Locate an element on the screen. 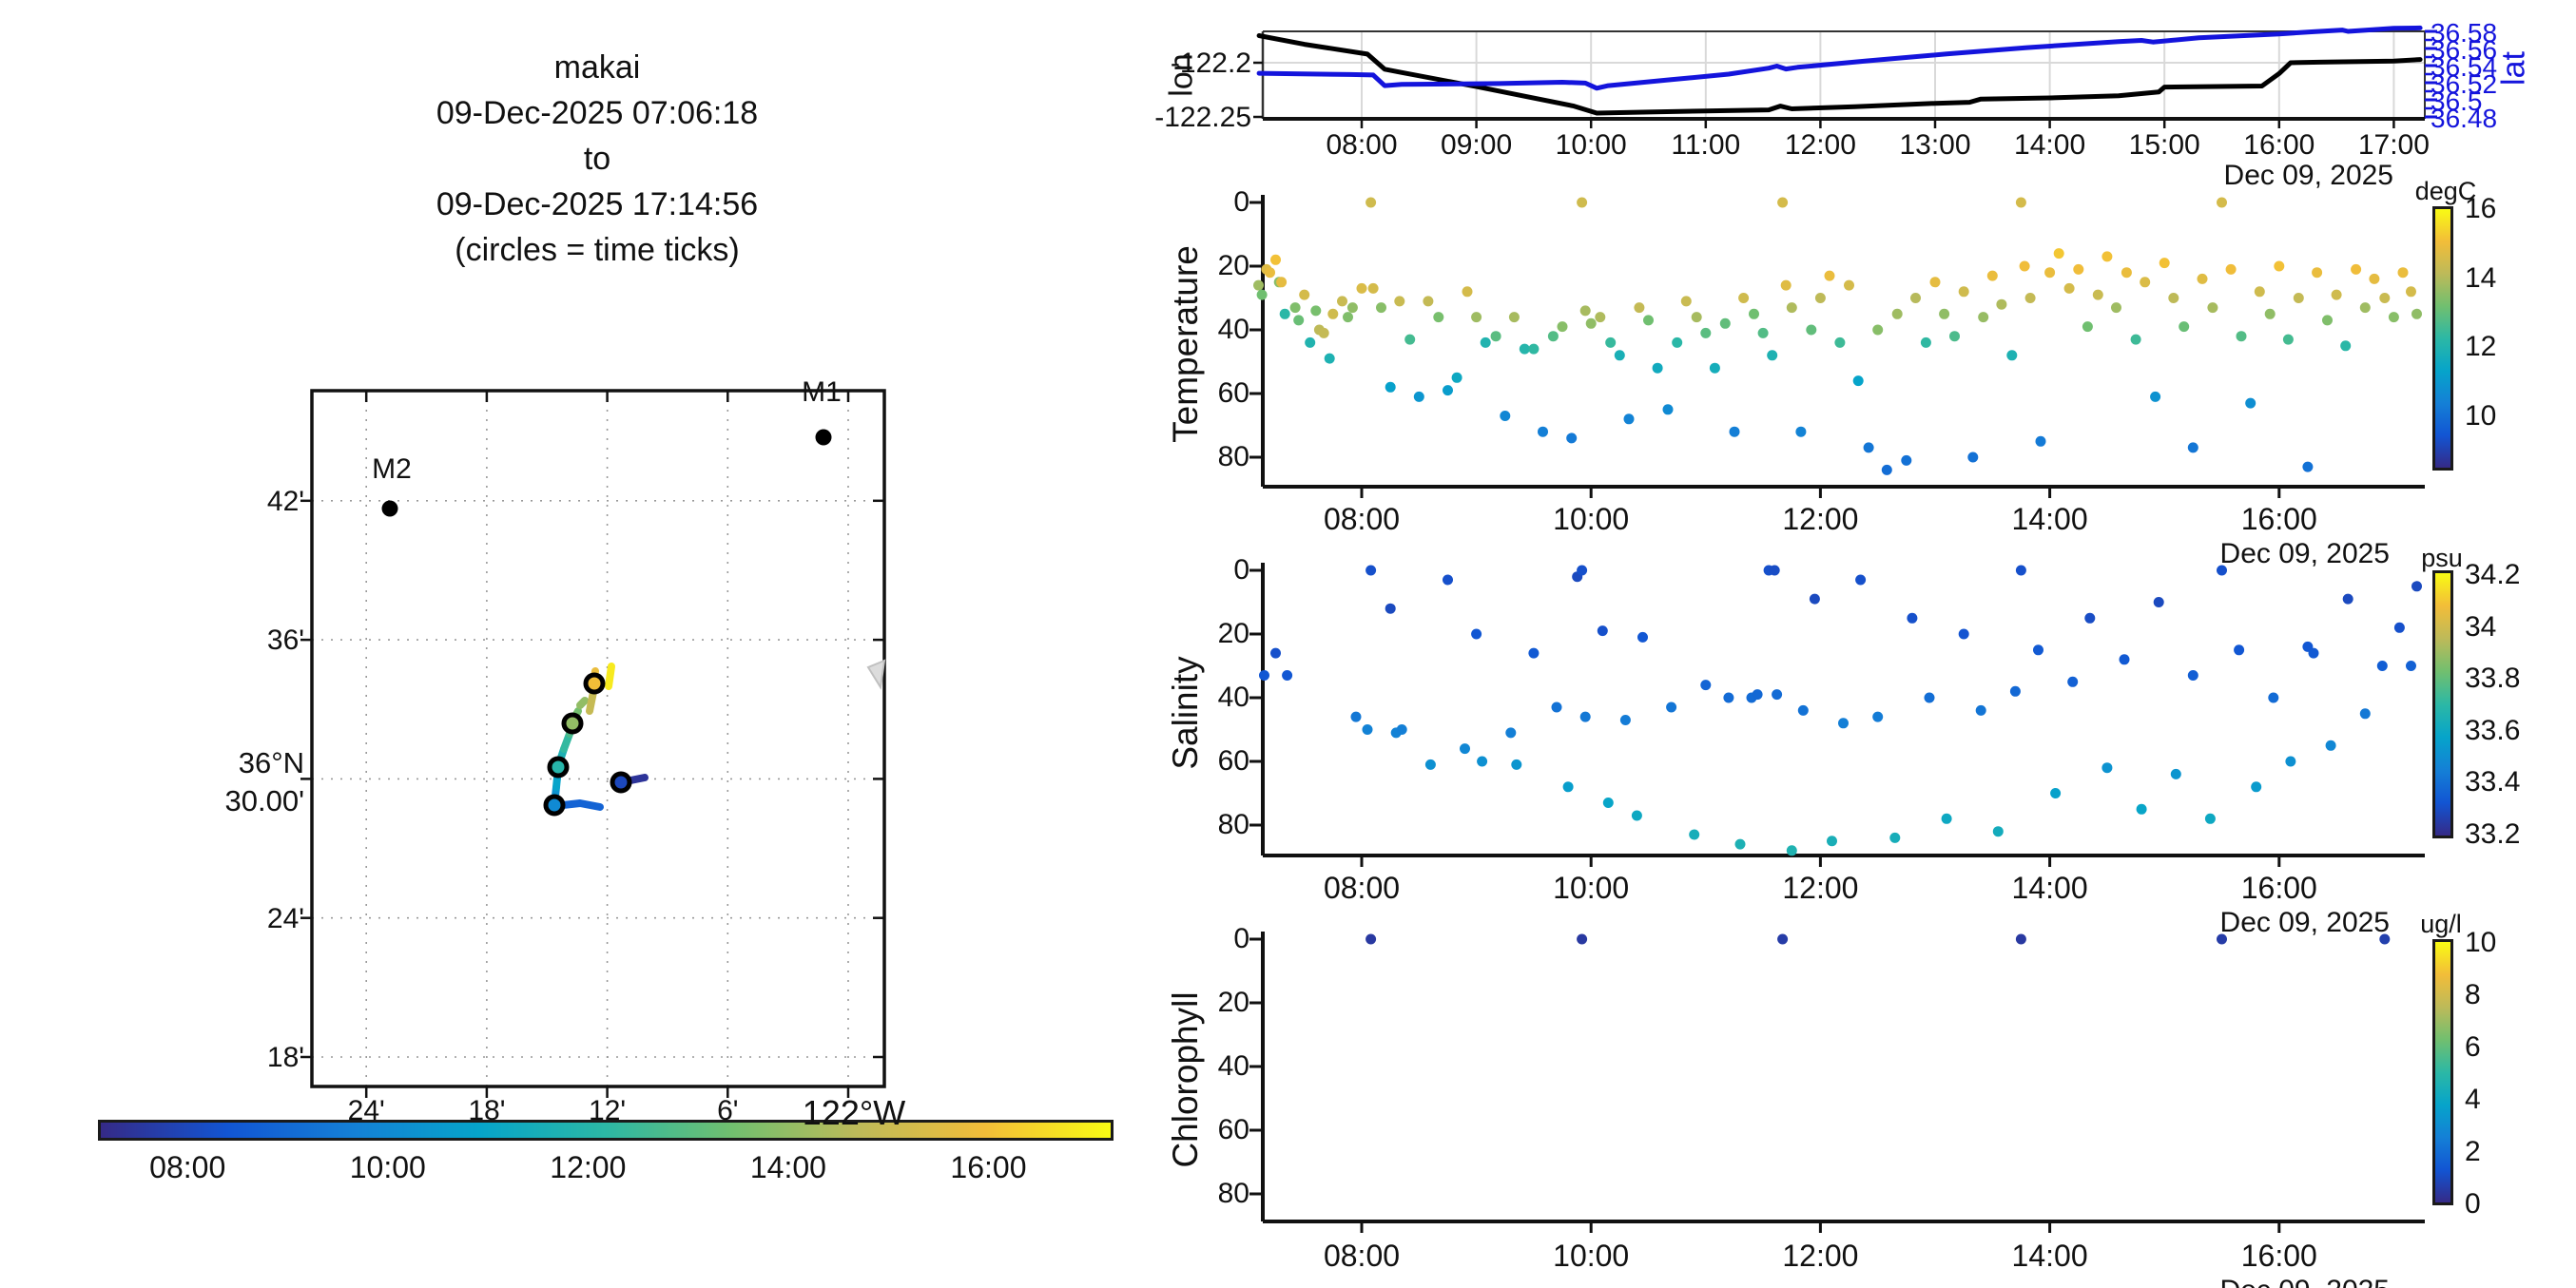 The width and height of the screenshot is (2576, 1288). temperature-ytick-20: 20 is located at coordinates (1233, 265).